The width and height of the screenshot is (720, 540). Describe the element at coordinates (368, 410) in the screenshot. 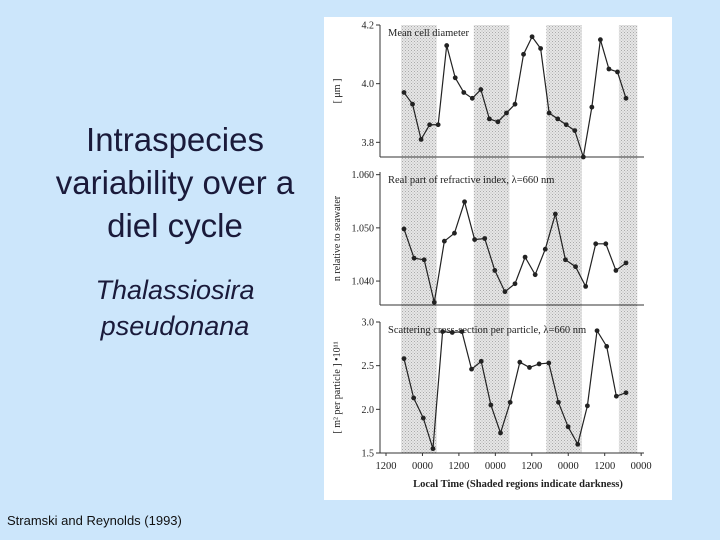

I see `y-tick-label: 2.0` at that location.